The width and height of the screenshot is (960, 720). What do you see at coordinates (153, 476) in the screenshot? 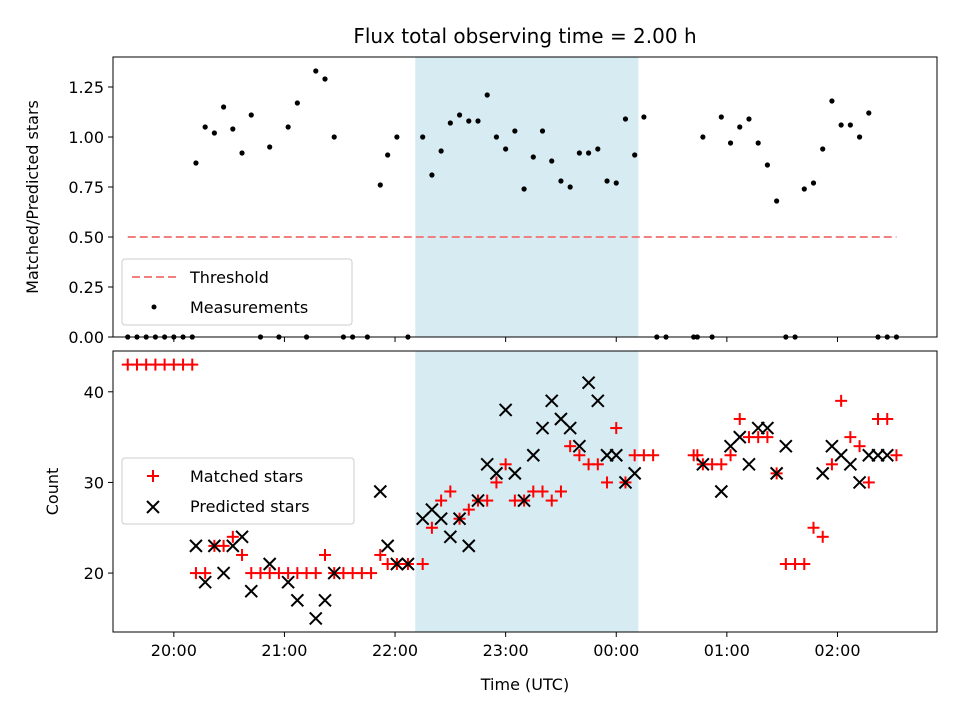
I see `legend-matched-swatch` at bounding box center [153, 476].